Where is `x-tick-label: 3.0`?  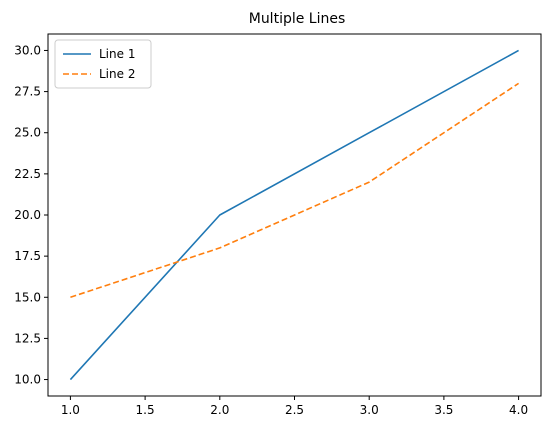
x-tick-label: 3.0 is located at coordinates (369, 410).